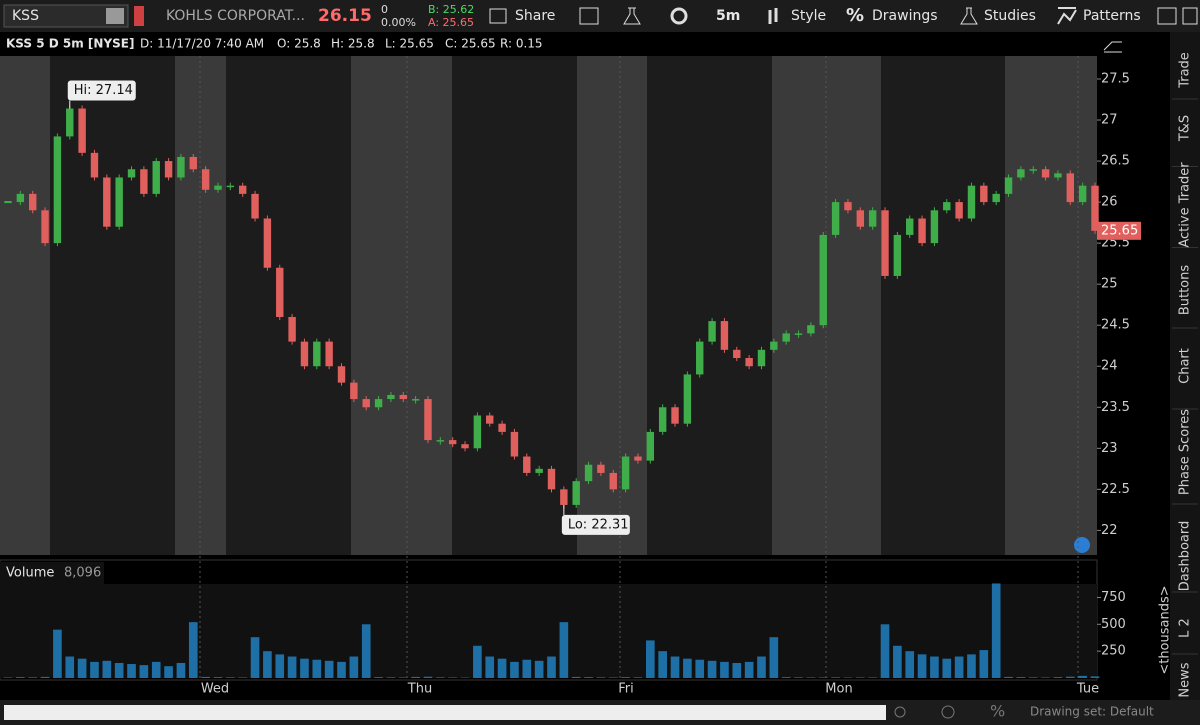 The image size is (1200, 725). Describe the element at coordinates (498, 16) in the screenshot. I see `share-icon` at that location.